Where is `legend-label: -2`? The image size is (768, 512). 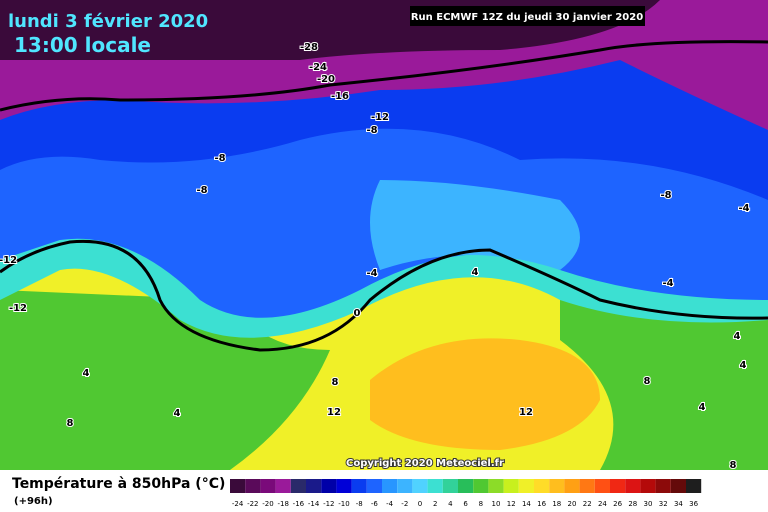
legend-label: -2 is located at coordinates (404, 504).